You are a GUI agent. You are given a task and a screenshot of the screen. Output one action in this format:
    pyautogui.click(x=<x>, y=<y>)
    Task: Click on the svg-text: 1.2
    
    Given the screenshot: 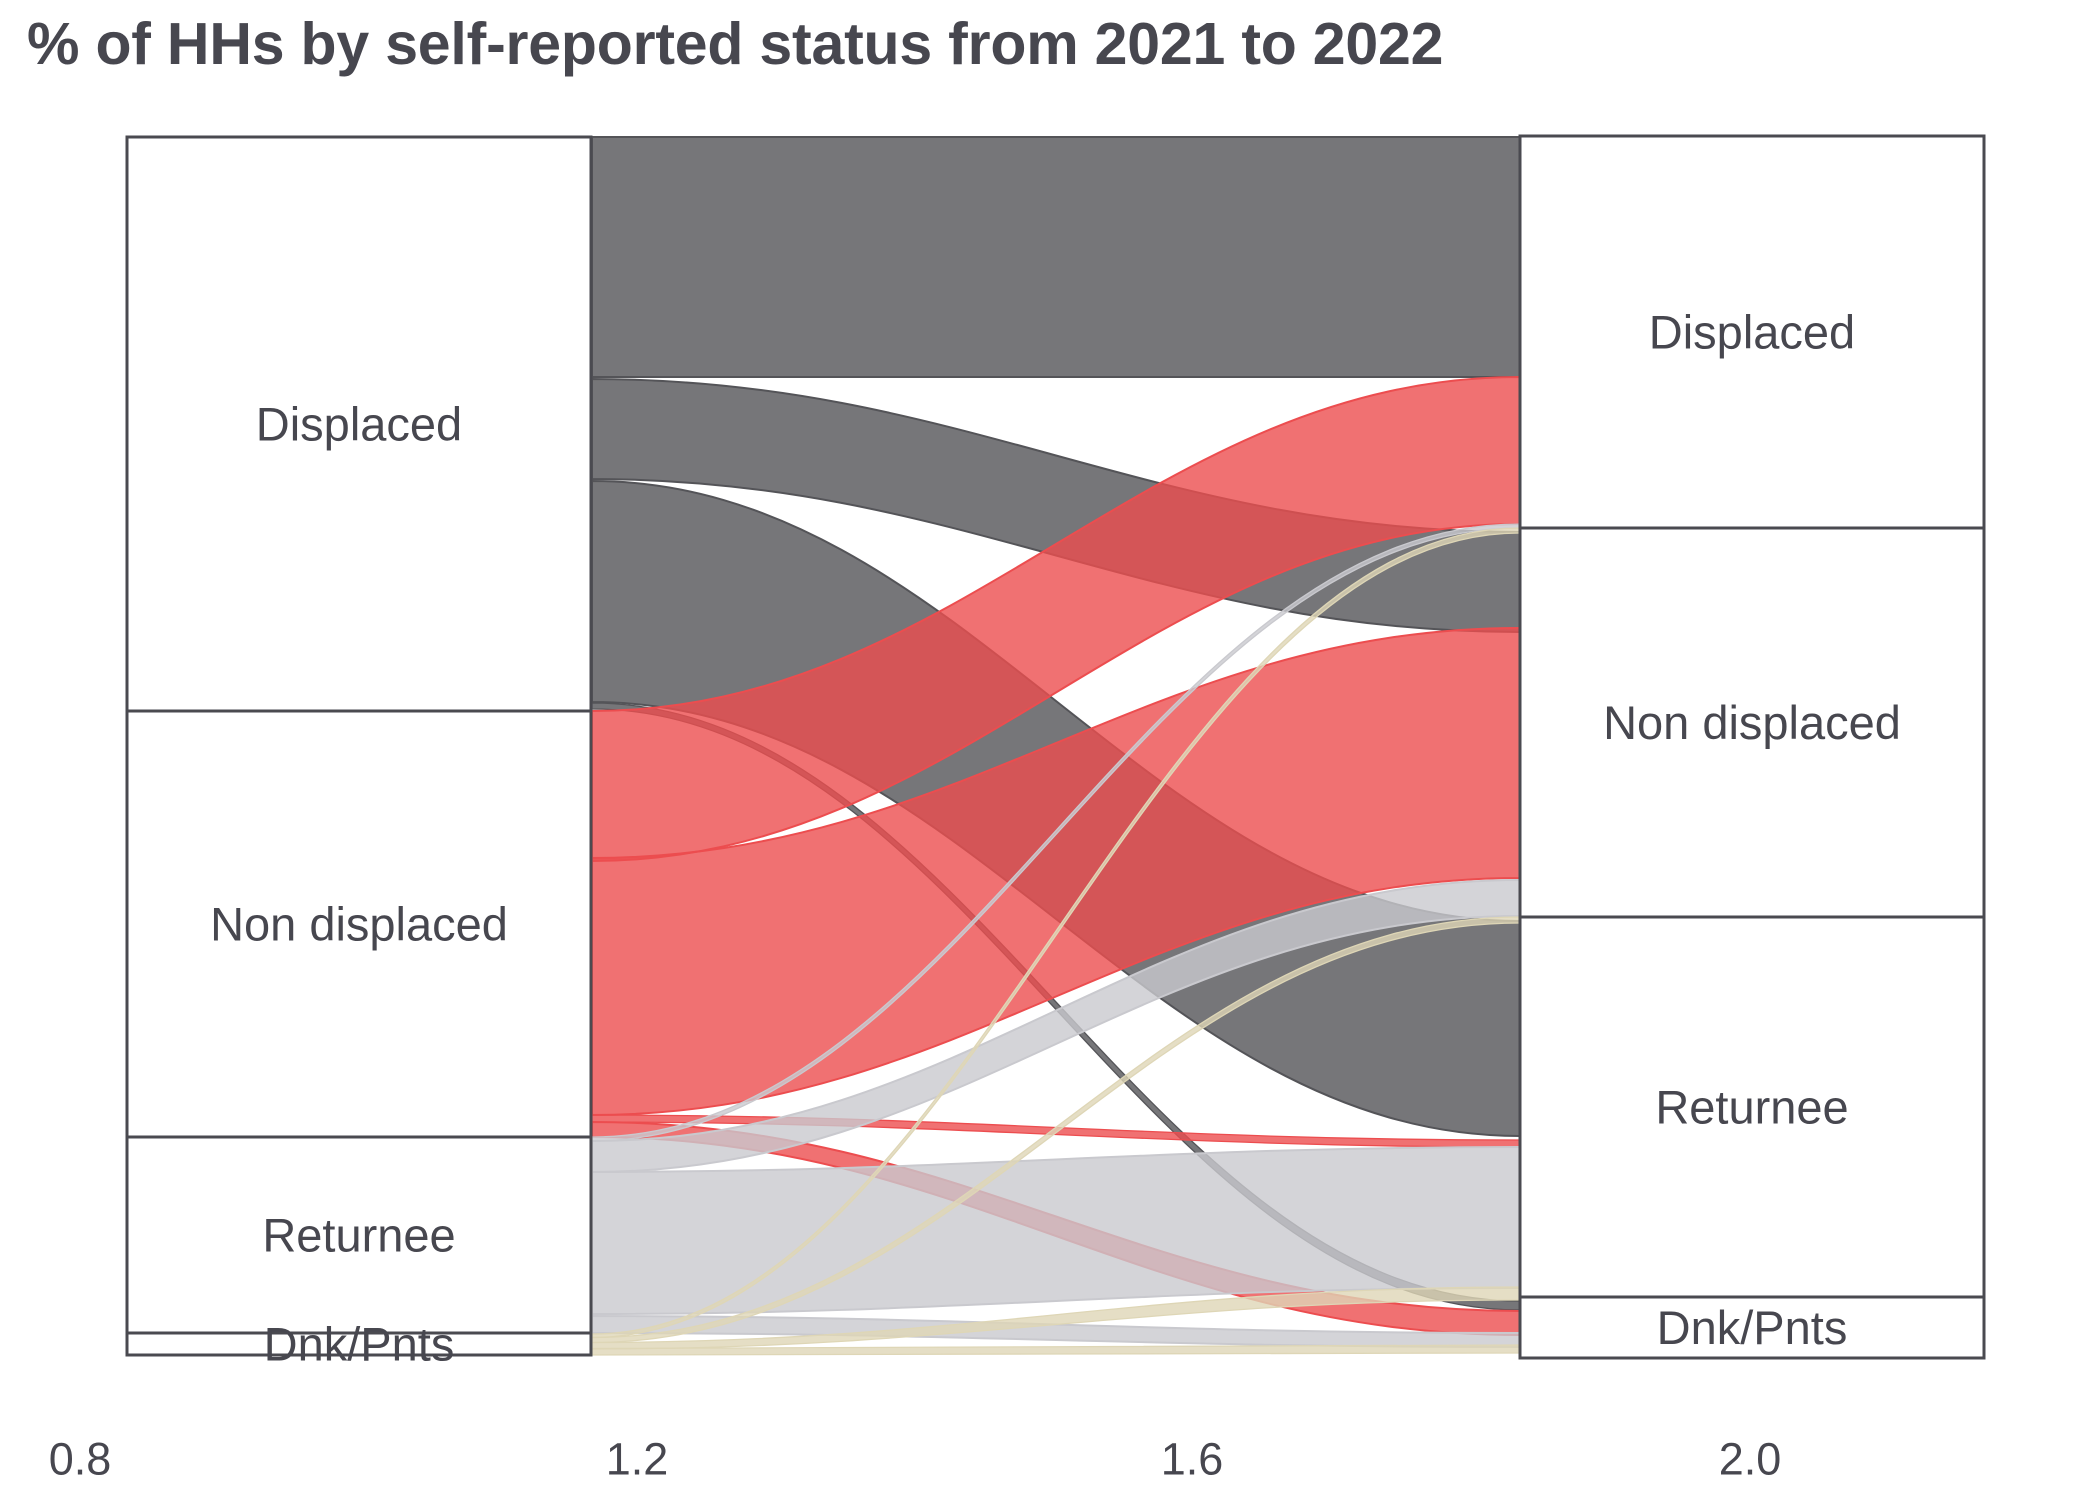 What is the action you would take?
    pyautogui.click(x=637, y=1459)
    